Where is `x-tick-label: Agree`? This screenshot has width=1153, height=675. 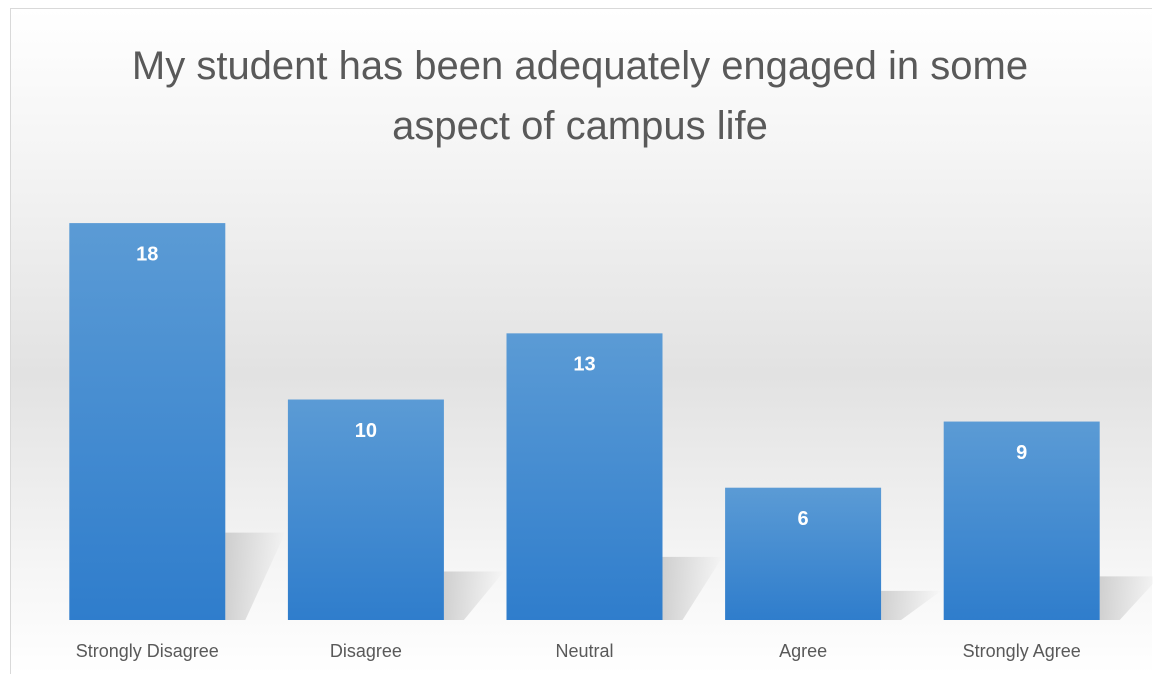
x-tick-label: Agree is located at coordinates (803, 651).